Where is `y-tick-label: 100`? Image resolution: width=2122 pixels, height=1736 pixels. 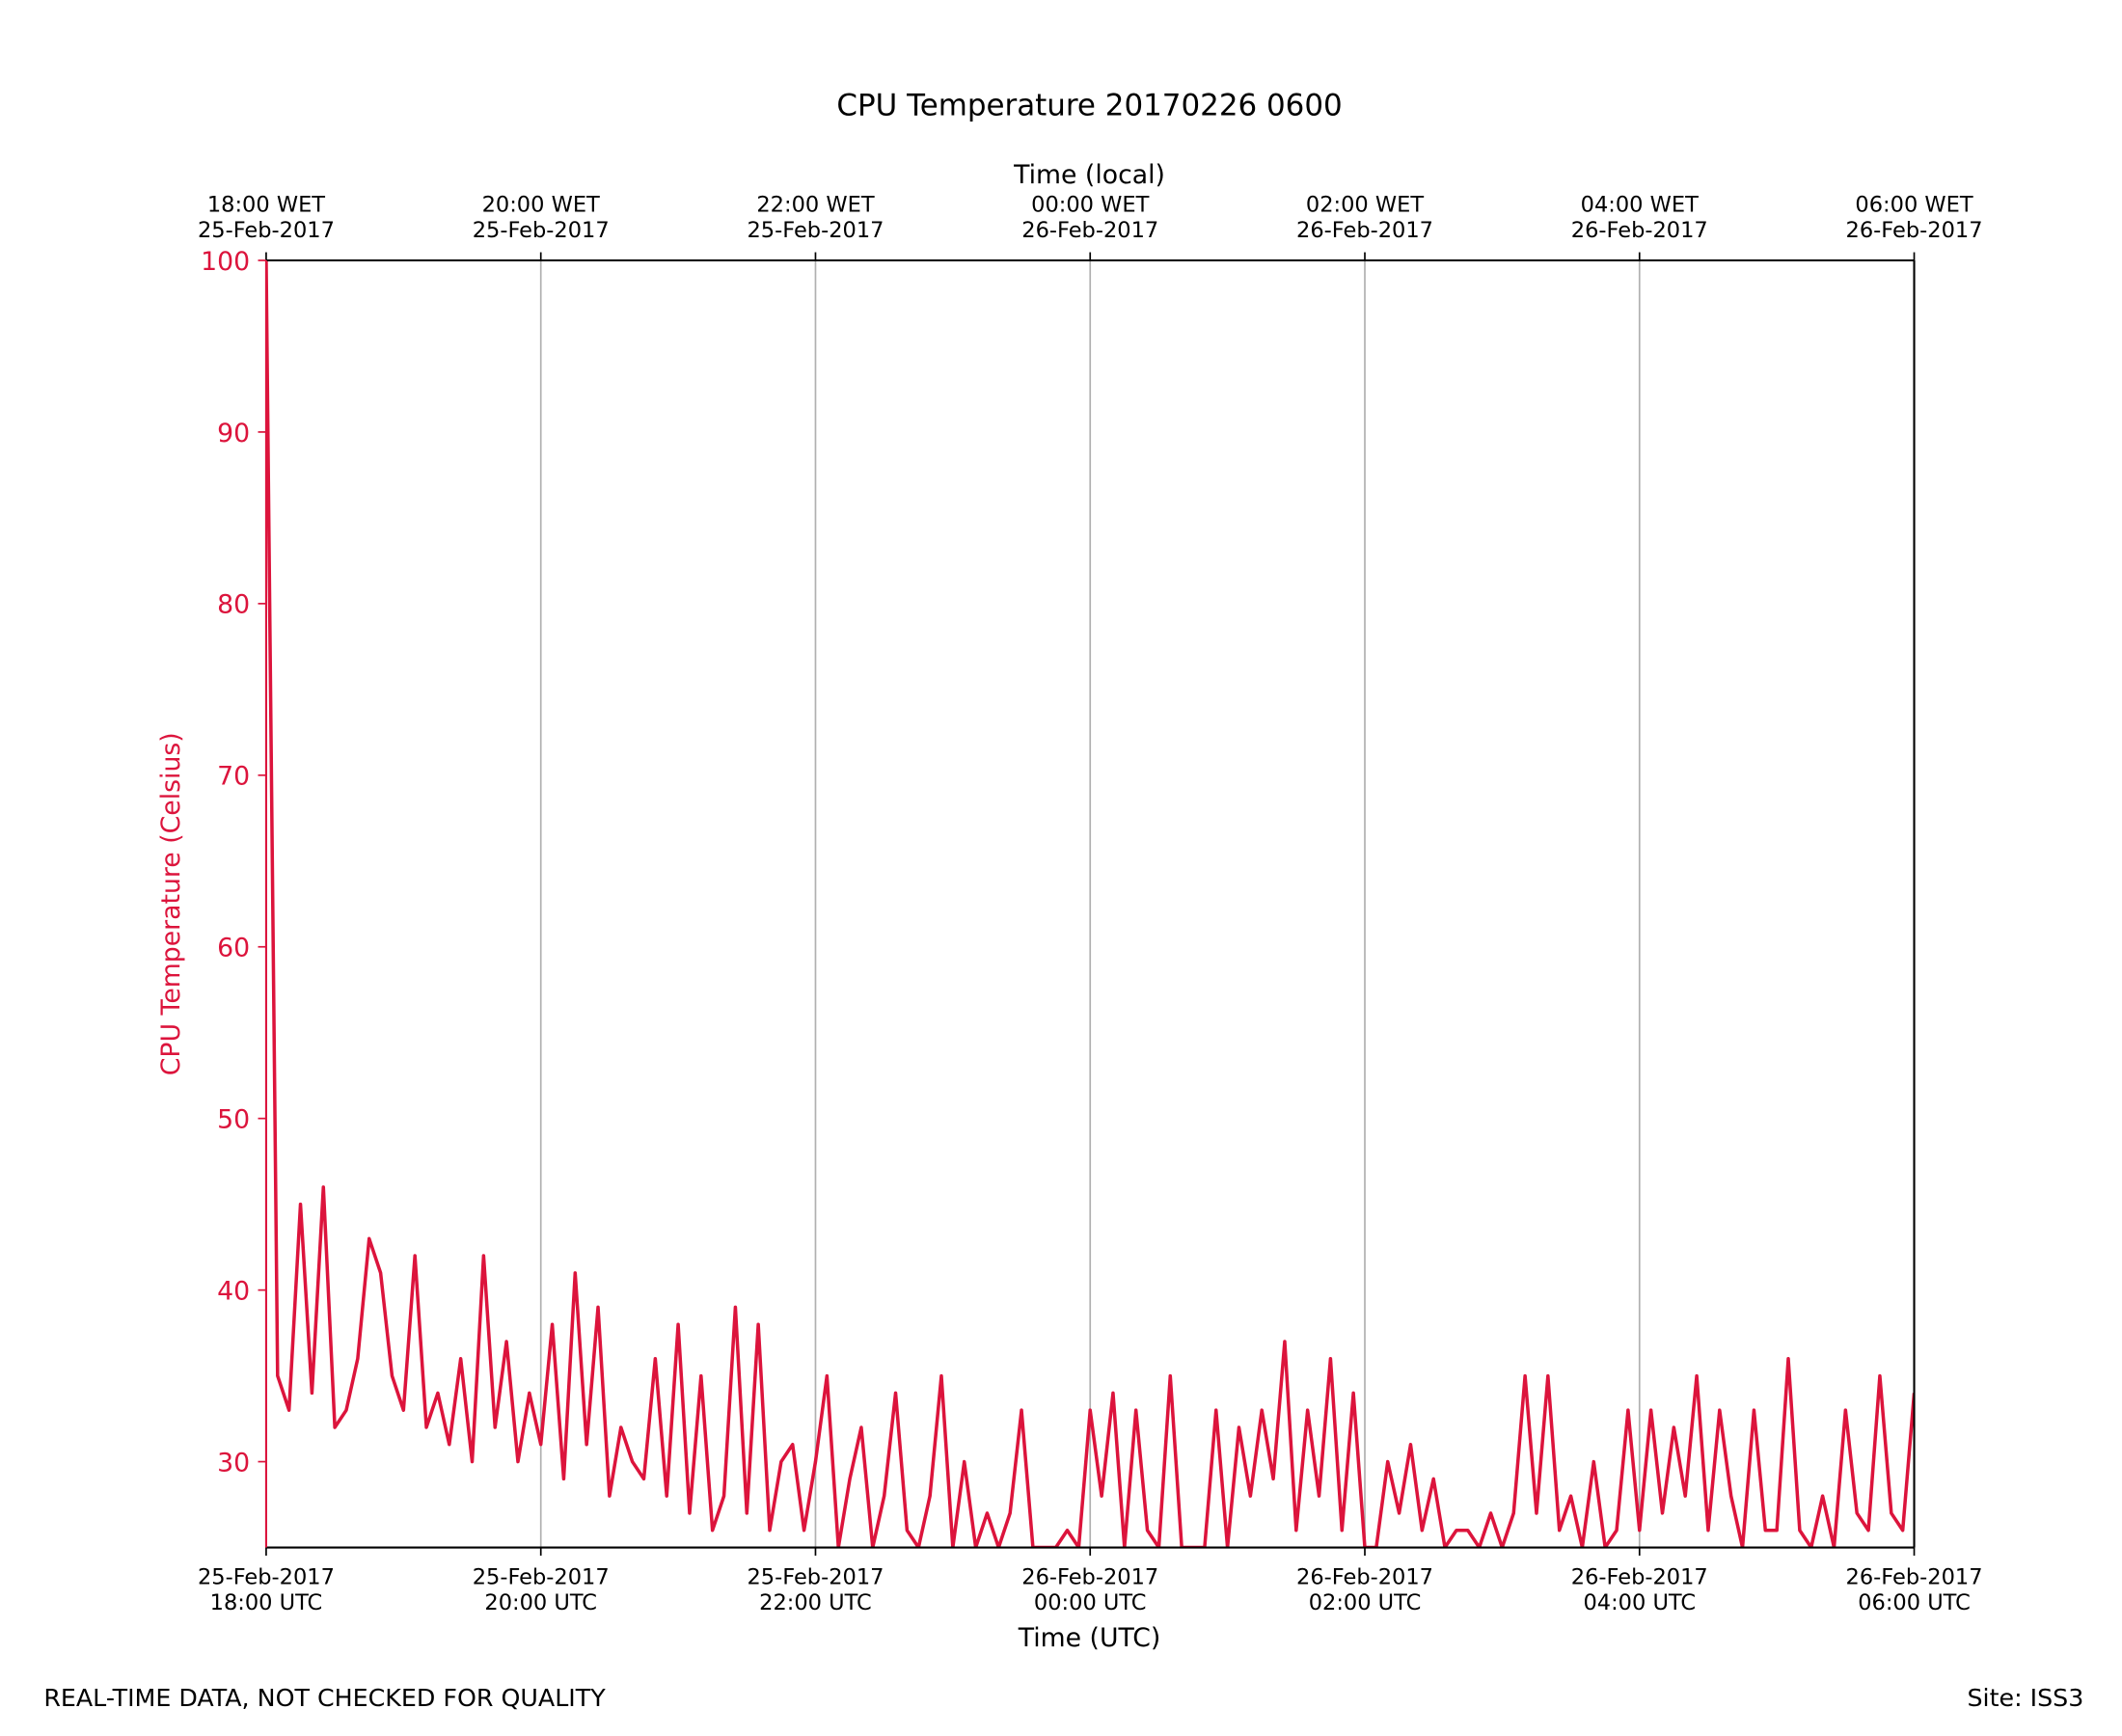 y-tick-label: 100 is located at coordinates (226, 262).